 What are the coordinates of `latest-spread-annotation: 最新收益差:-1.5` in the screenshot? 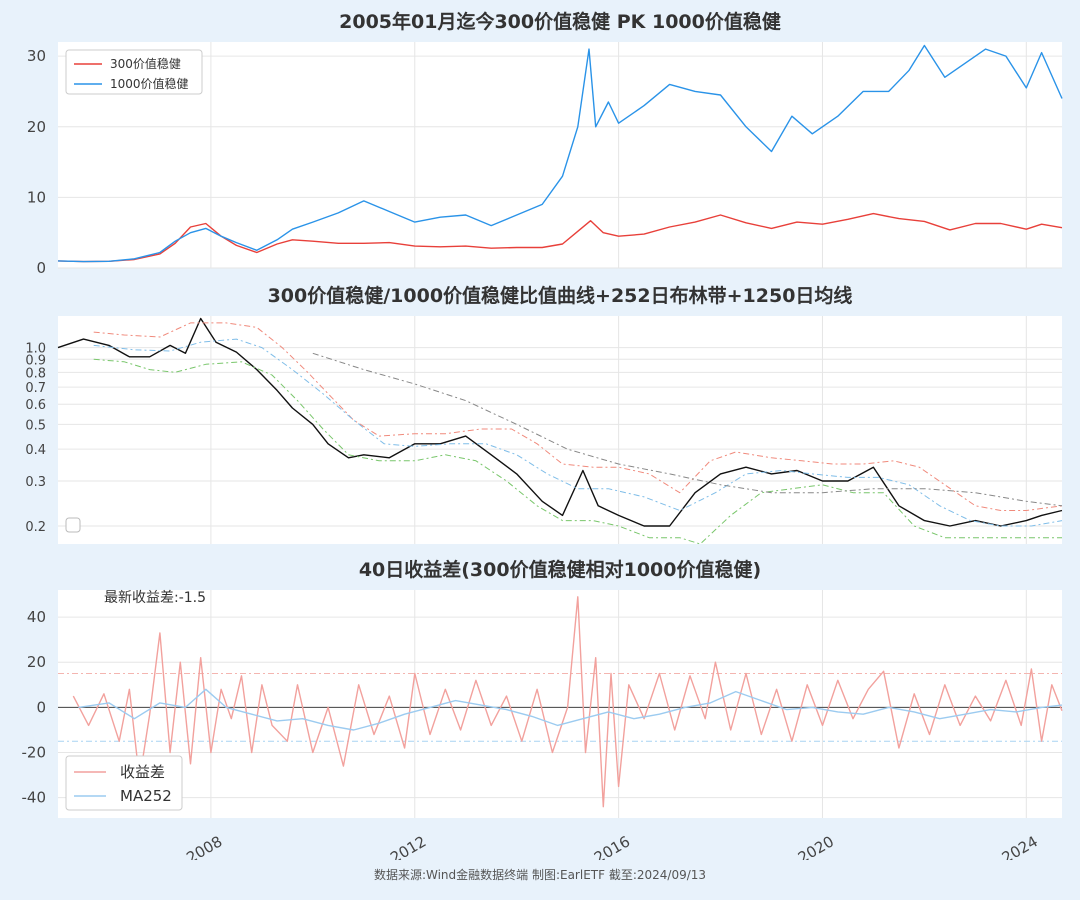 It's located at (155, 598).